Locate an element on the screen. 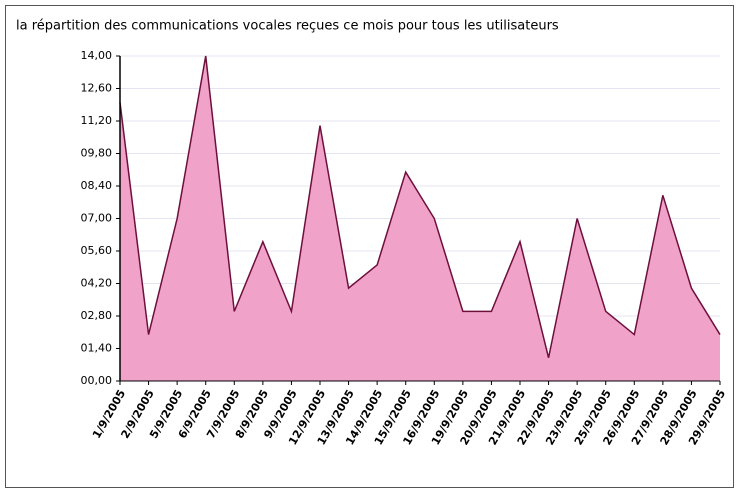 This screenshot has width=740, height=496. y-tick-label: 05,60 is located at coordinates (97, 250).